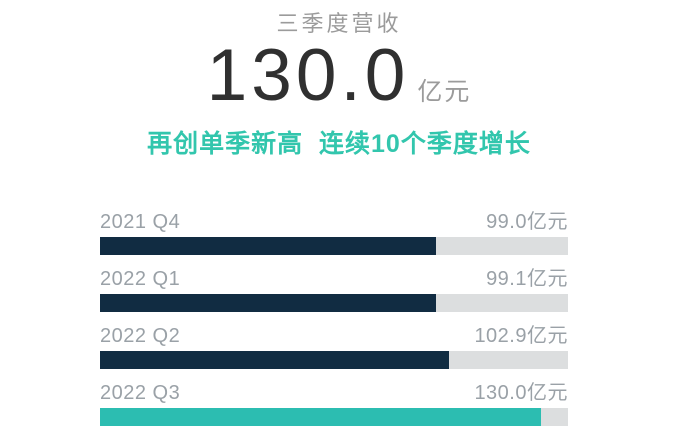 The height and width of the screenshot is (439, 678). What do you see at coordinates (334, 279) in the screenshot?
I see `bar-label-line: 2022 Q1 99.1亿元` at bounding box center [334, 279].